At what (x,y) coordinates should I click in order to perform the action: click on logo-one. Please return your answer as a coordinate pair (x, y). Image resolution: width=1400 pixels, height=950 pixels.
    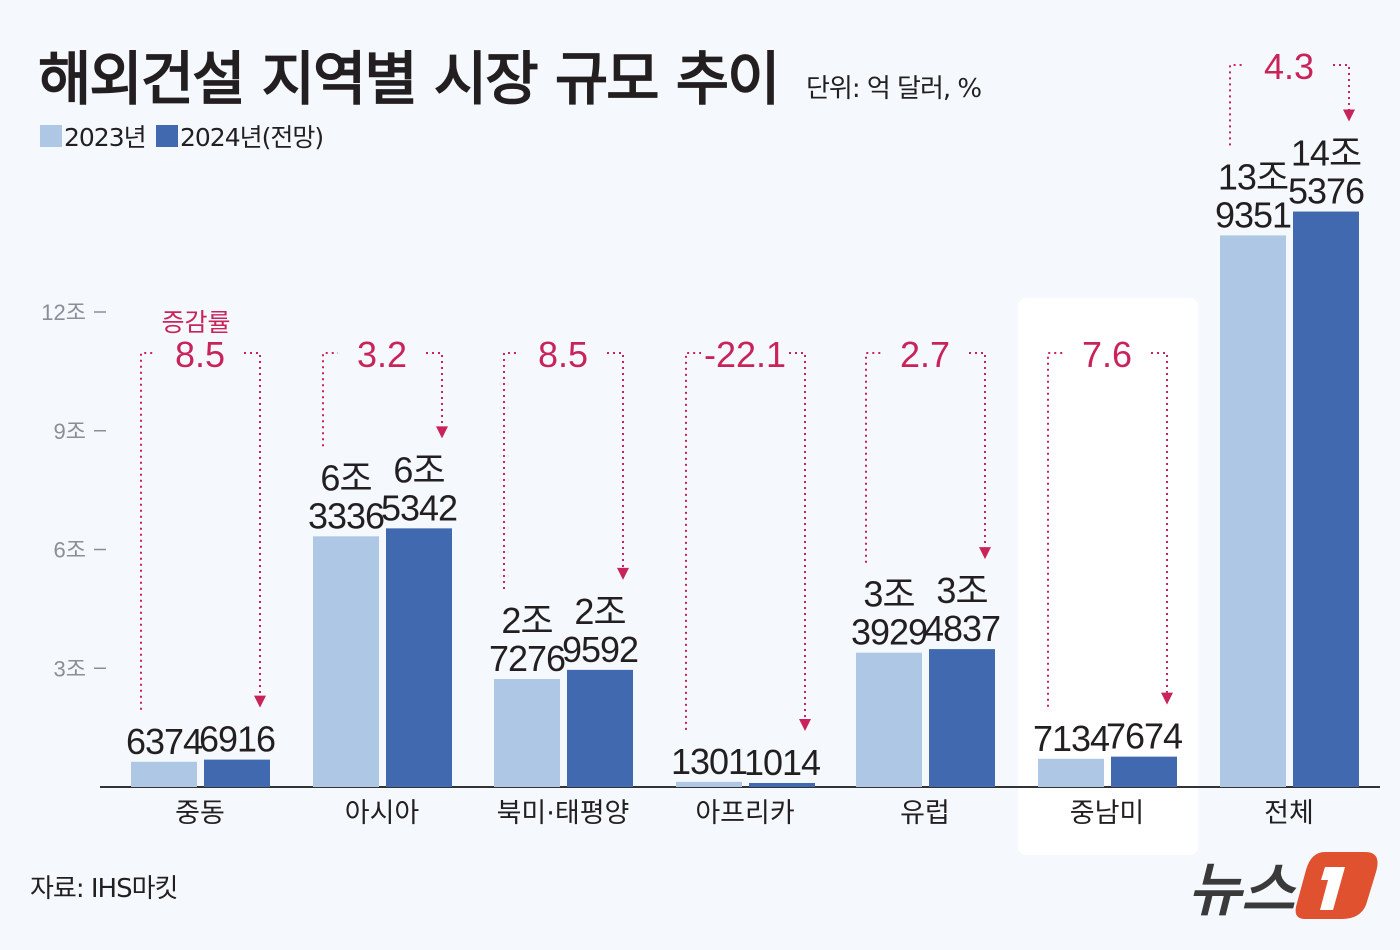
    Looking at the image, I should click on (1332, 888).